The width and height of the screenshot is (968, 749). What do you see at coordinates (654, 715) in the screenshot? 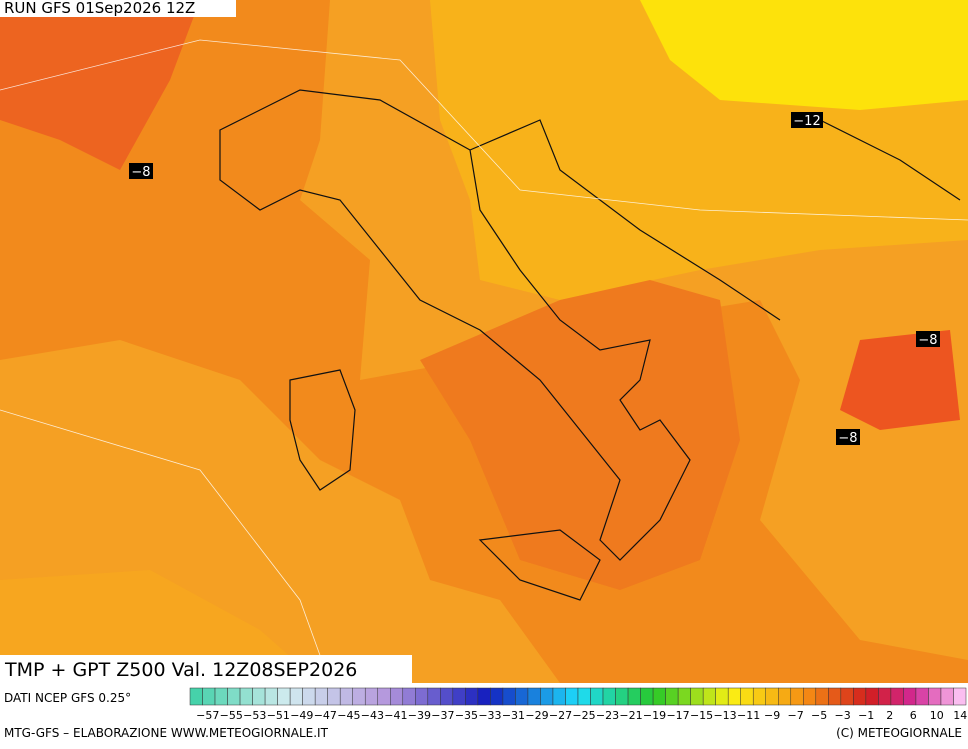
I see `colorbar-label: −19` at bounding box center [654, 715].